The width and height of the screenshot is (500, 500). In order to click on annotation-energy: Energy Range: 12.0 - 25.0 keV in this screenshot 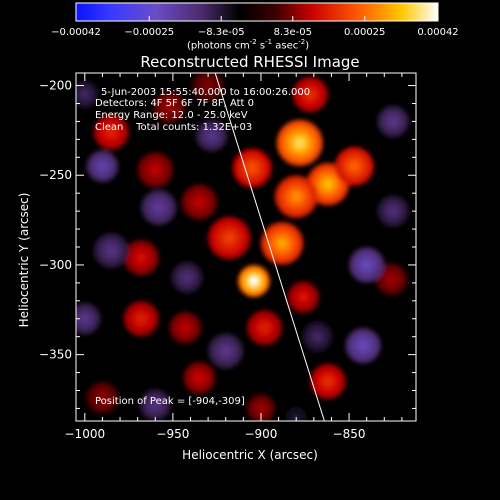, I will do `click(171, 115)`.